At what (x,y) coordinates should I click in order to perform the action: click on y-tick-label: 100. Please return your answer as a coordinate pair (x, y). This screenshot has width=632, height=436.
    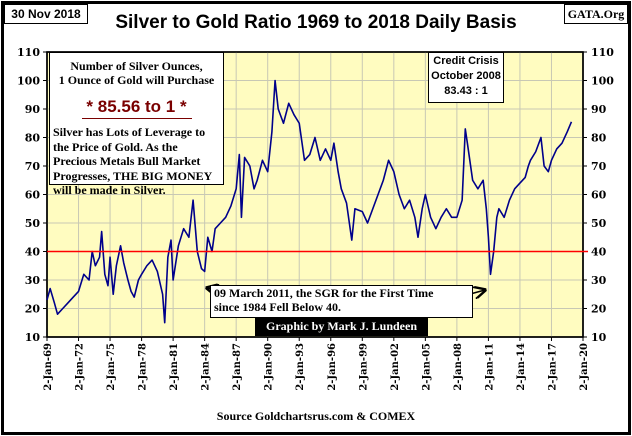
    Looking at the image, I should click on (28, 81).